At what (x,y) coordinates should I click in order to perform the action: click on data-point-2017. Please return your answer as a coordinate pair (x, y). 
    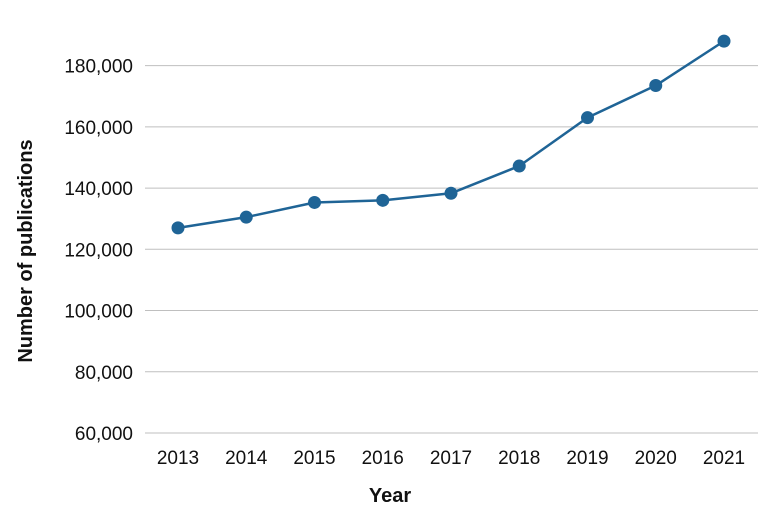
    Looking at the image, I should click on (451, 193).